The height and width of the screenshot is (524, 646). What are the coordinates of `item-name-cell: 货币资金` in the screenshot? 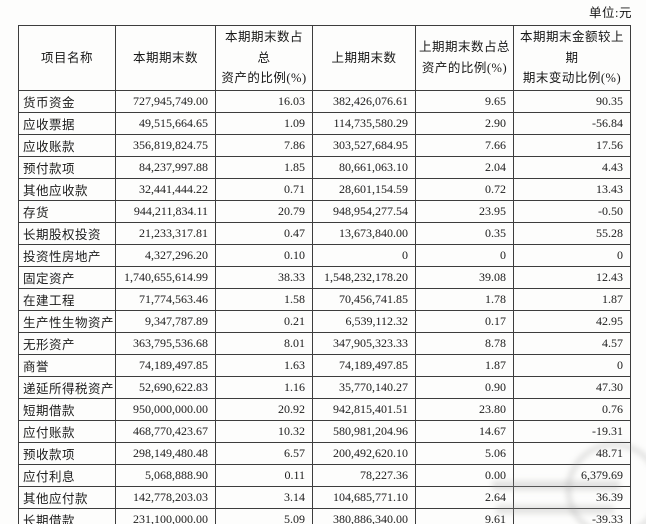 It's located at (67, 101).